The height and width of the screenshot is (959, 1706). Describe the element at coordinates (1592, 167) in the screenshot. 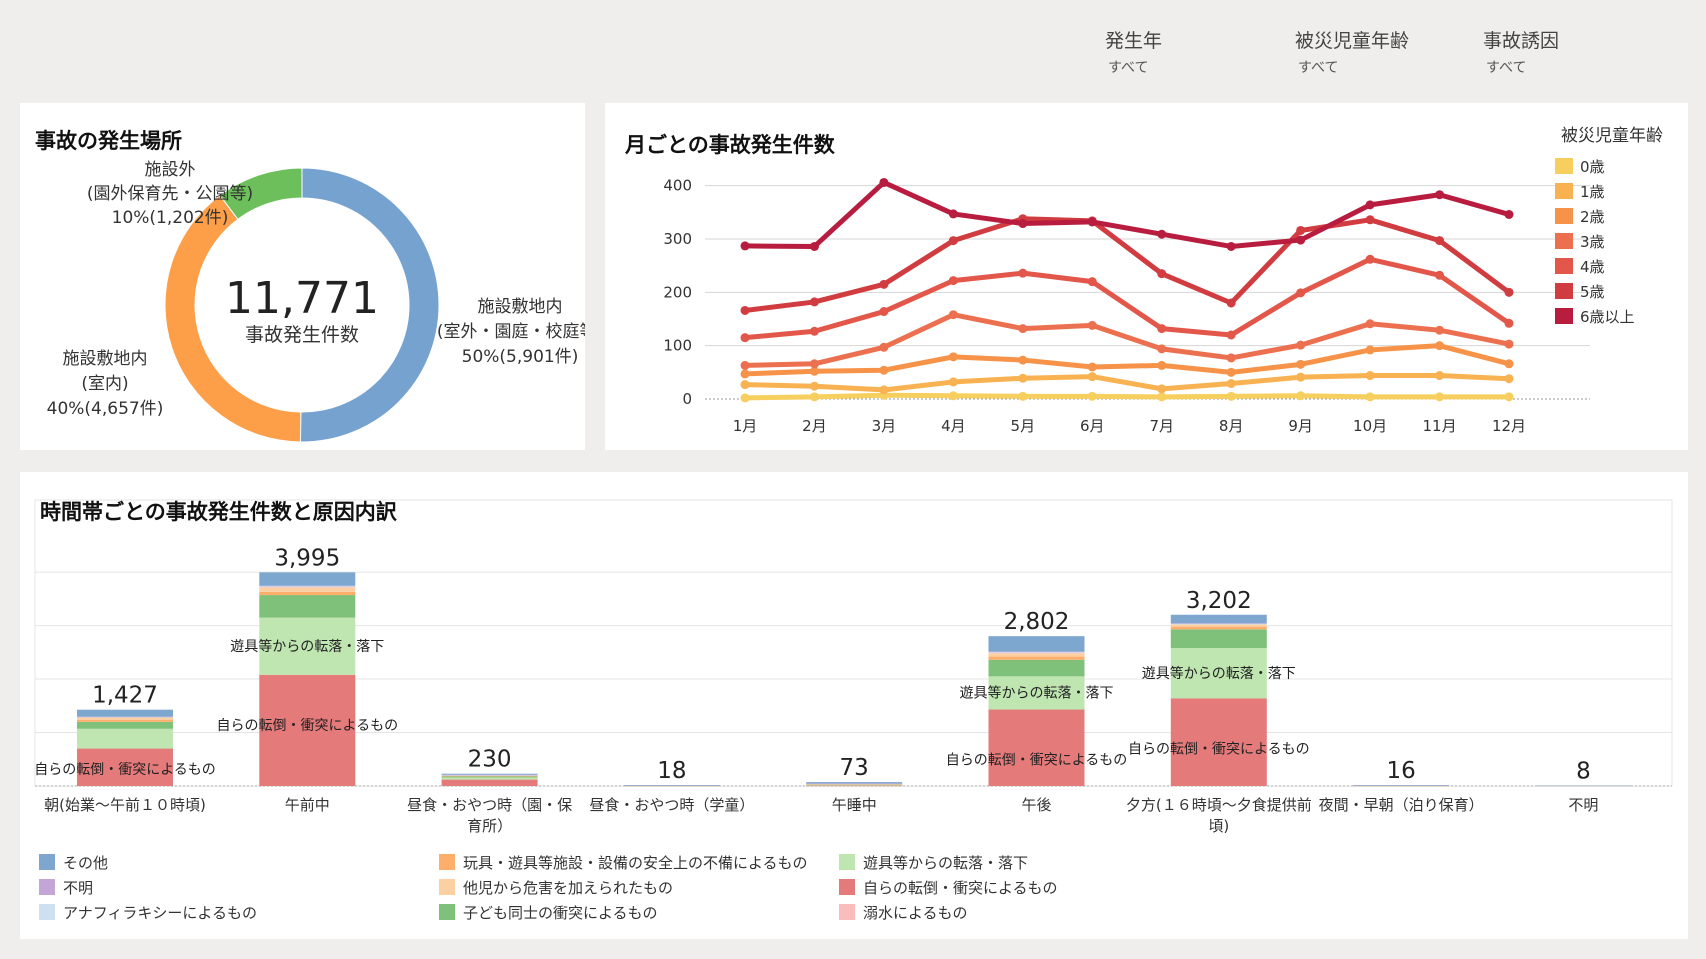

I see `line-legend-label: 0歳` at that location.